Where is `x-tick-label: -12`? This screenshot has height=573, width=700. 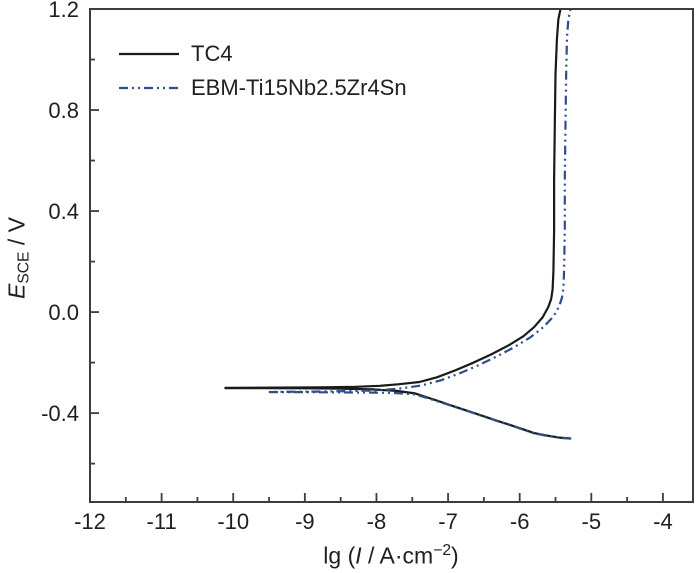 x-tick-label: -12 is located at coordinates (90, 521).